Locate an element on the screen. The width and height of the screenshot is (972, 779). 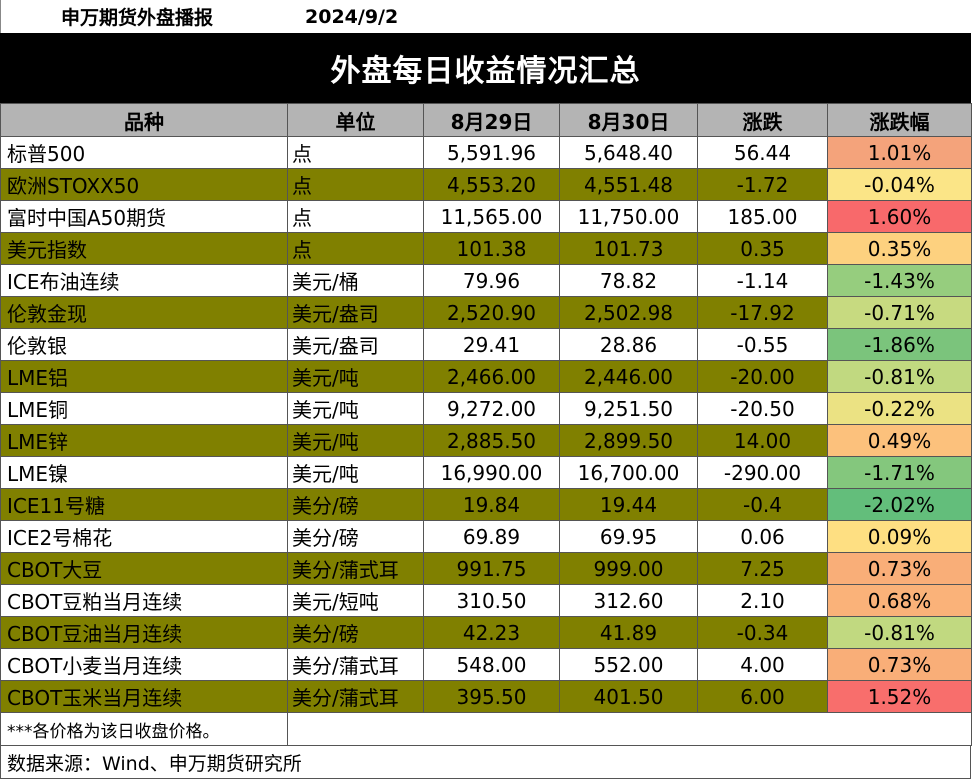
price-aug30: 9,251.50 is located at coordinates (628, 408).